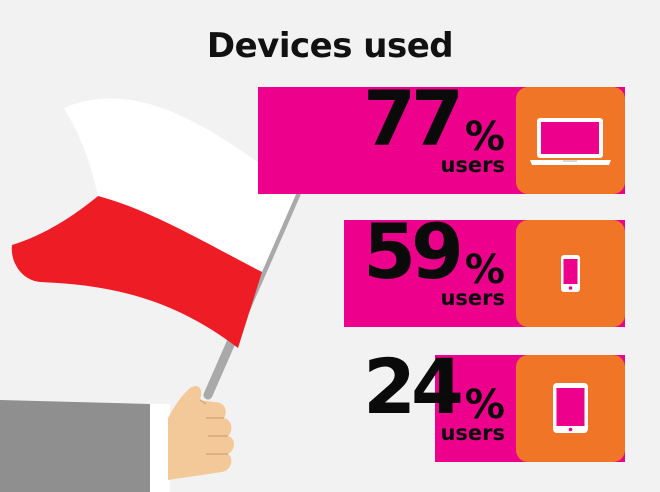  Describe the element at coordinates (160, 448) in the screenshot. I see `cuff` at that location.